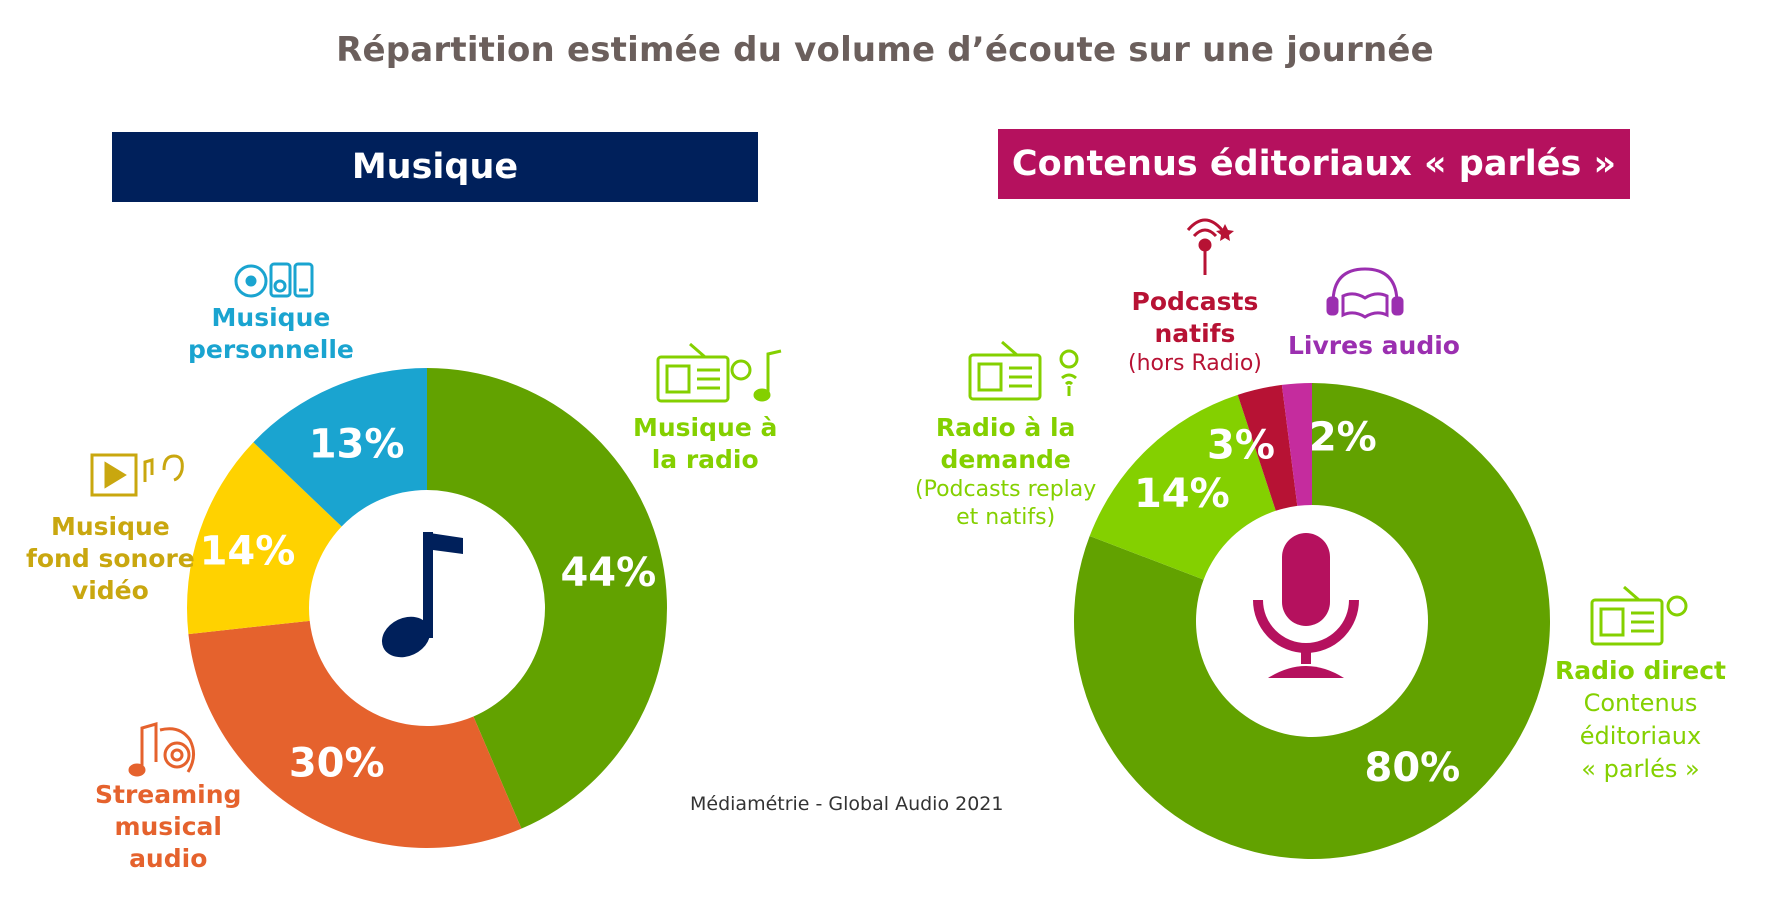 The width and height of the screenshot is (1770, 924). I want to click on label-fond-sonore-video: Musique fond sonore vidéo, so click(110, 559).